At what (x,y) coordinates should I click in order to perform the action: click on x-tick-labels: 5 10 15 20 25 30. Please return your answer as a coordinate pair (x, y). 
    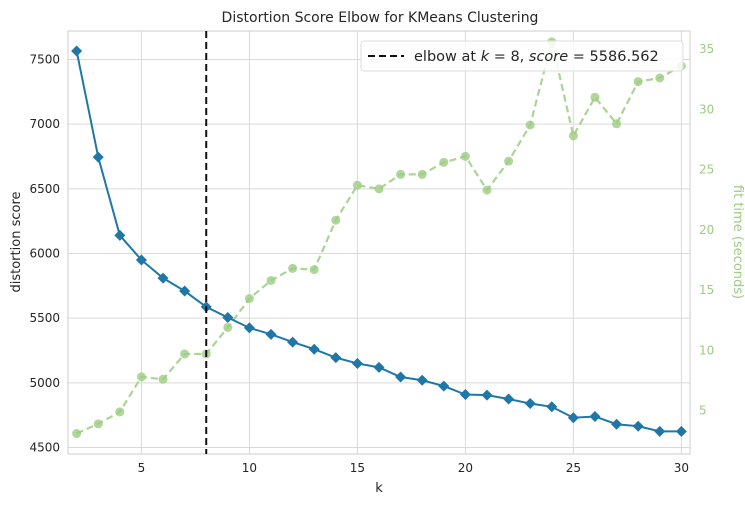
    Looking at the image, I should click on (413, 468).